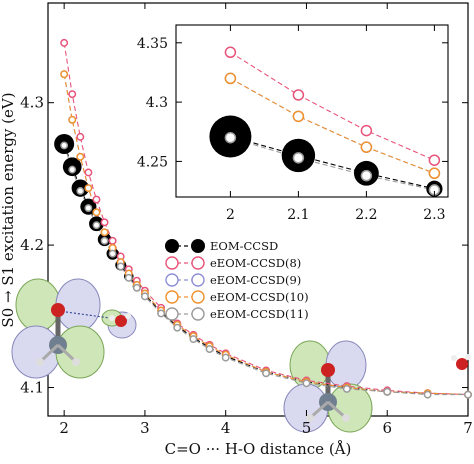 The width and height of the screenshot is (474, 464). What do you see at coordinates (8, 209) in the screenshot?
I see `y-axis-label: S0 → S1 excitation energy (eV)` at bounding box center [8, 209].